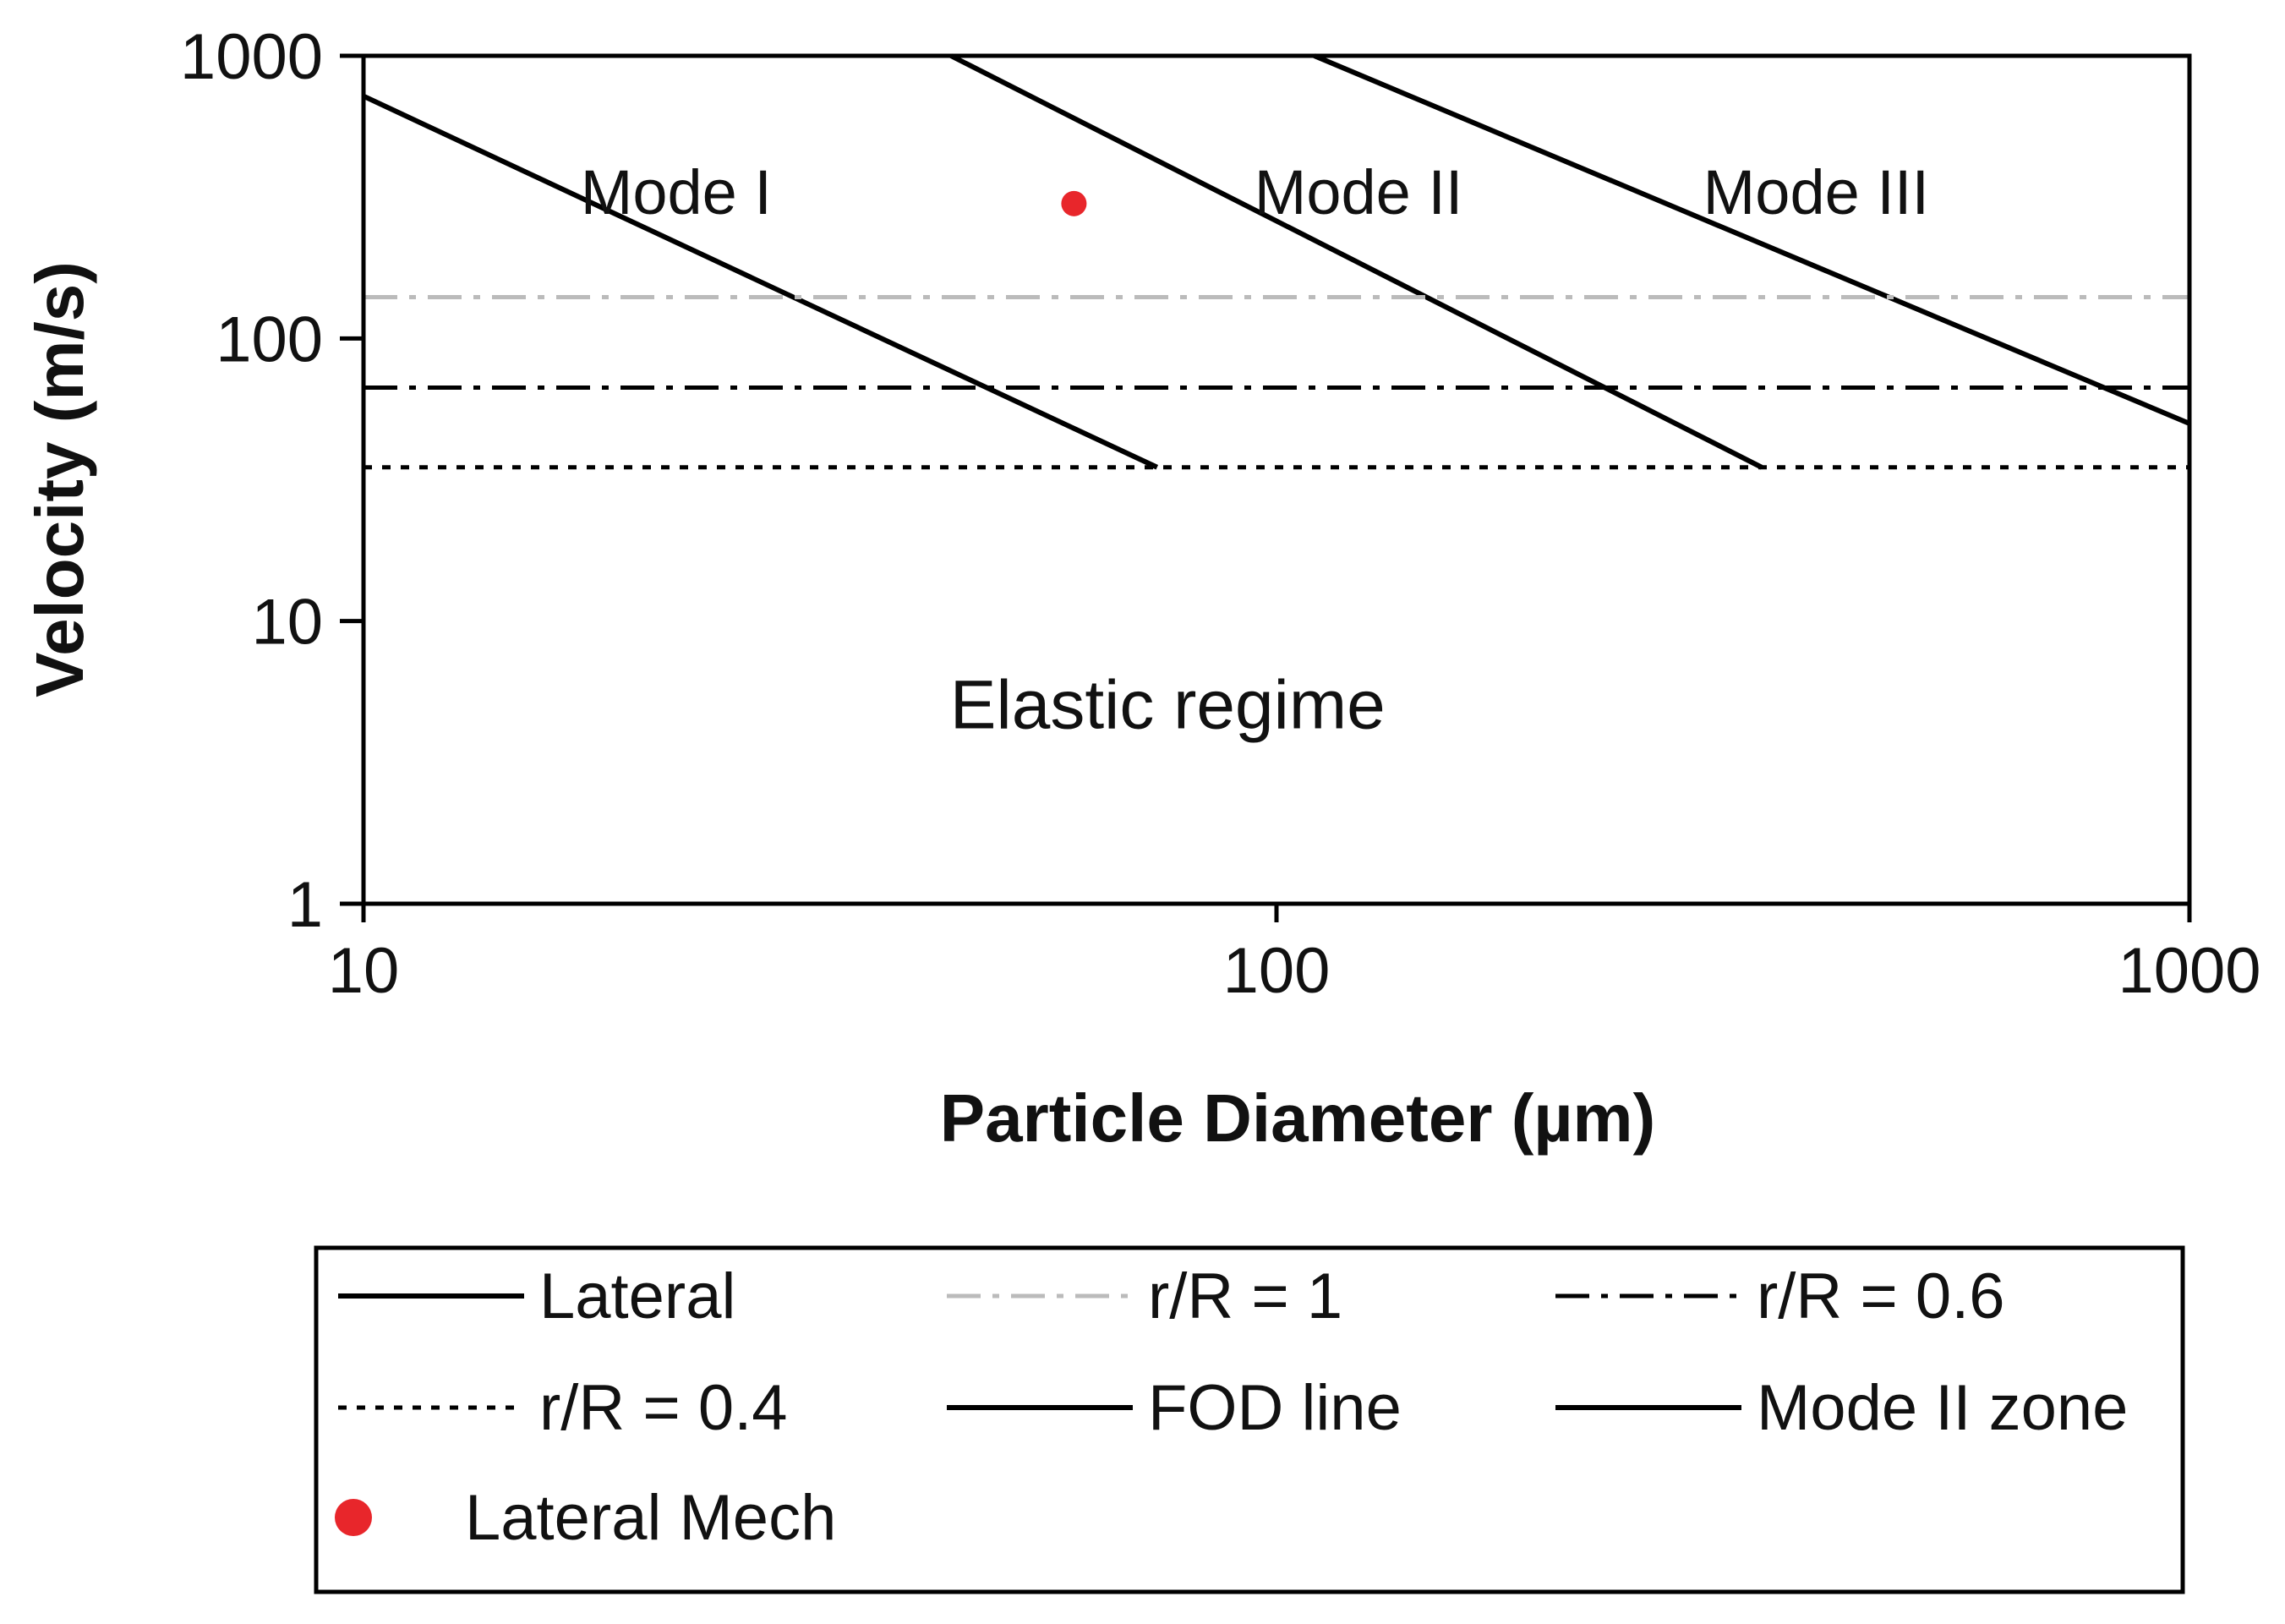  I want to click on x-axis-title: Particle Diameter (µm), so click(1298, 1118).